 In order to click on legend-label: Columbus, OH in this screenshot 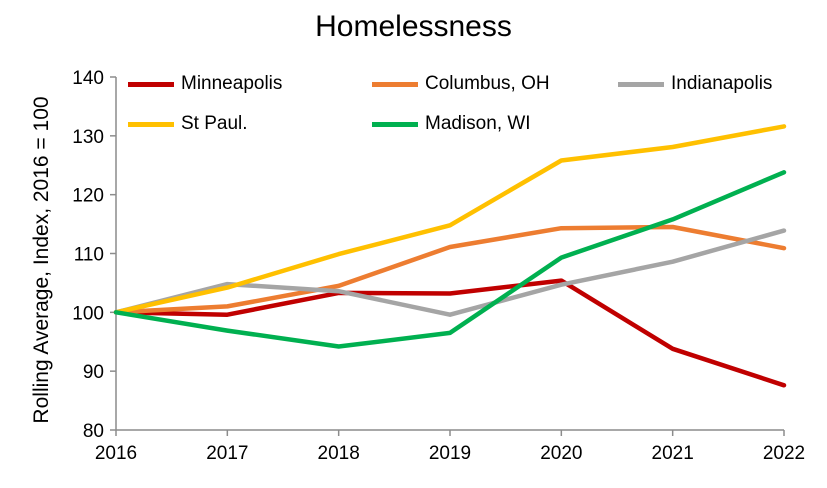, I will do `click(487, 83)`.